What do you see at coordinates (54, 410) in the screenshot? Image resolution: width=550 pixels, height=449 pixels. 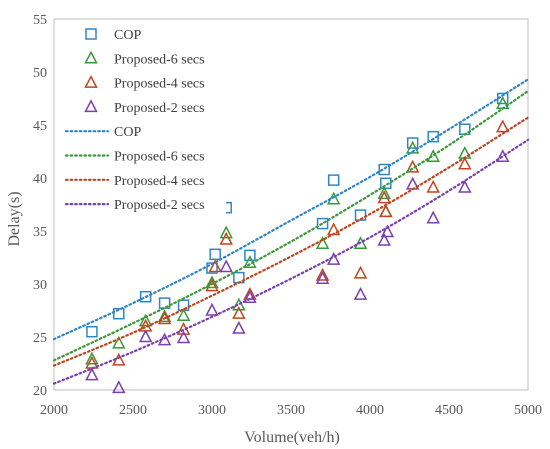 I see `x-tick-label: 2000` at bounding box center [54, 410].